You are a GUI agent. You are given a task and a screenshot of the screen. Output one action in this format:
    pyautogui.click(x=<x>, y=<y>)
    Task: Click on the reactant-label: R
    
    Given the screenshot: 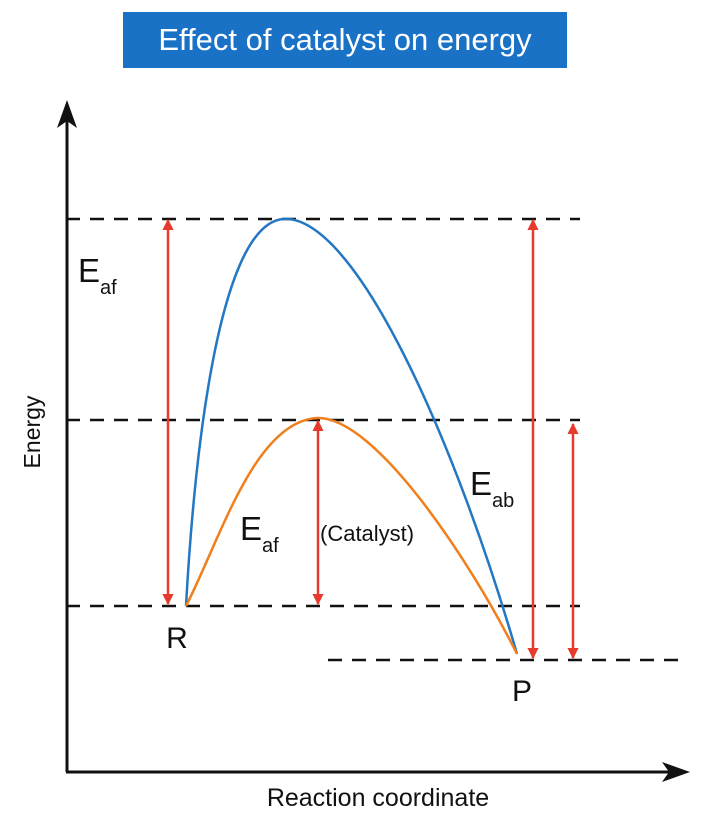 What is the action you would take?
    pyautogui.click(x=177, y=638)
    